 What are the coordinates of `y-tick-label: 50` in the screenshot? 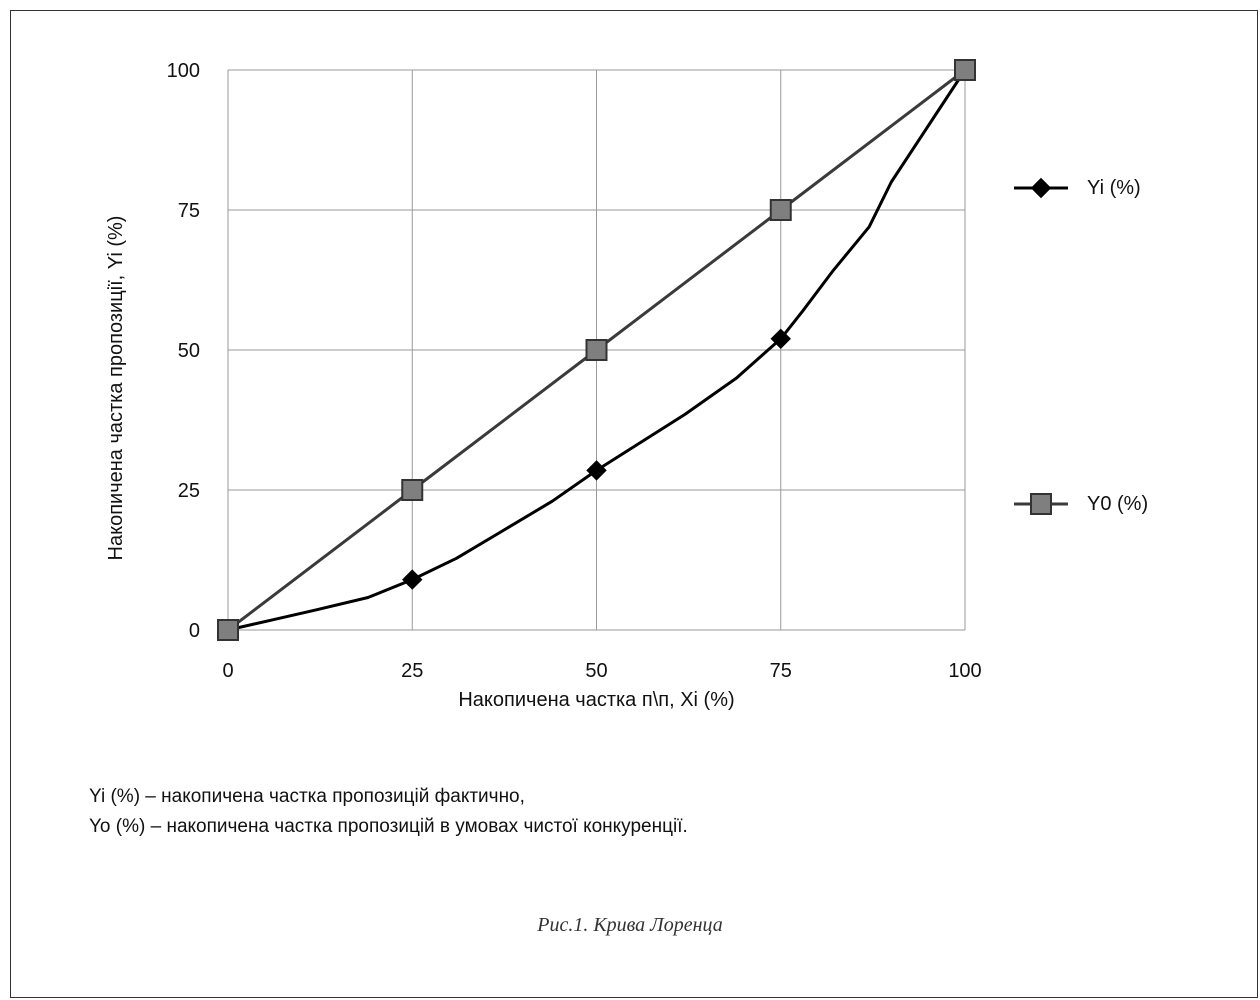 It's located at (189, 351).